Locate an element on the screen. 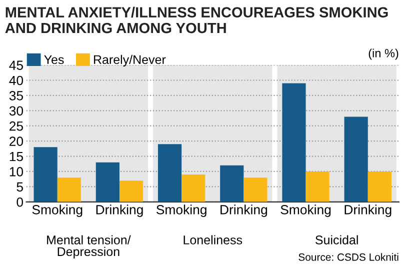 This screenshot has height=271, width=405. y-tick-label: 45 is located at coordinates (16, 65).